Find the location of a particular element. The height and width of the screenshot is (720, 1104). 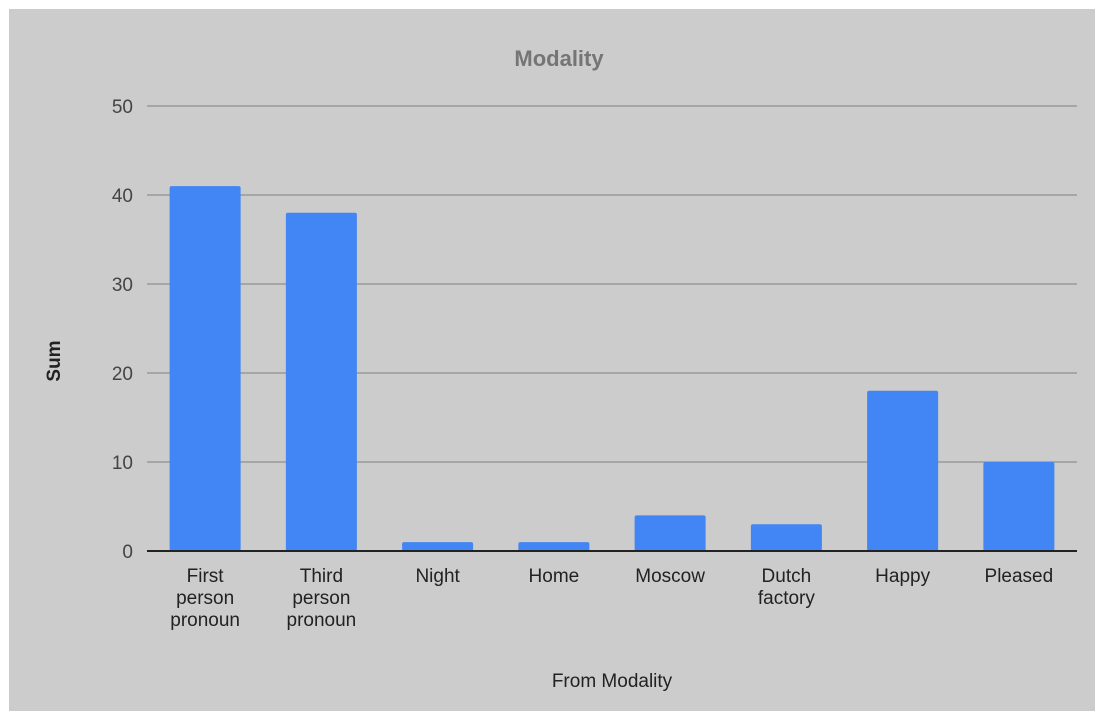

x-category-label: Night is located at coordinates (437, 576).